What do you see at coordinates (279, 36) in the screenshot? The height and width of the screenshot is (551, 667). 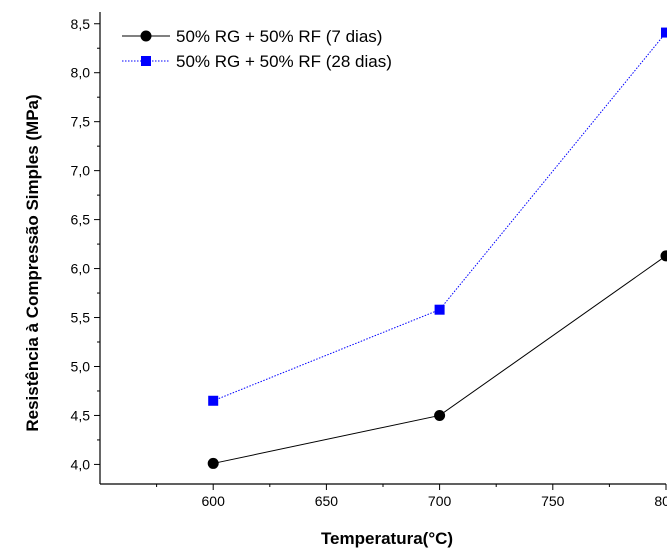 I see `legend-label: 50% RG + 50% RF (7 dias)` at bounding box center [279, 36].